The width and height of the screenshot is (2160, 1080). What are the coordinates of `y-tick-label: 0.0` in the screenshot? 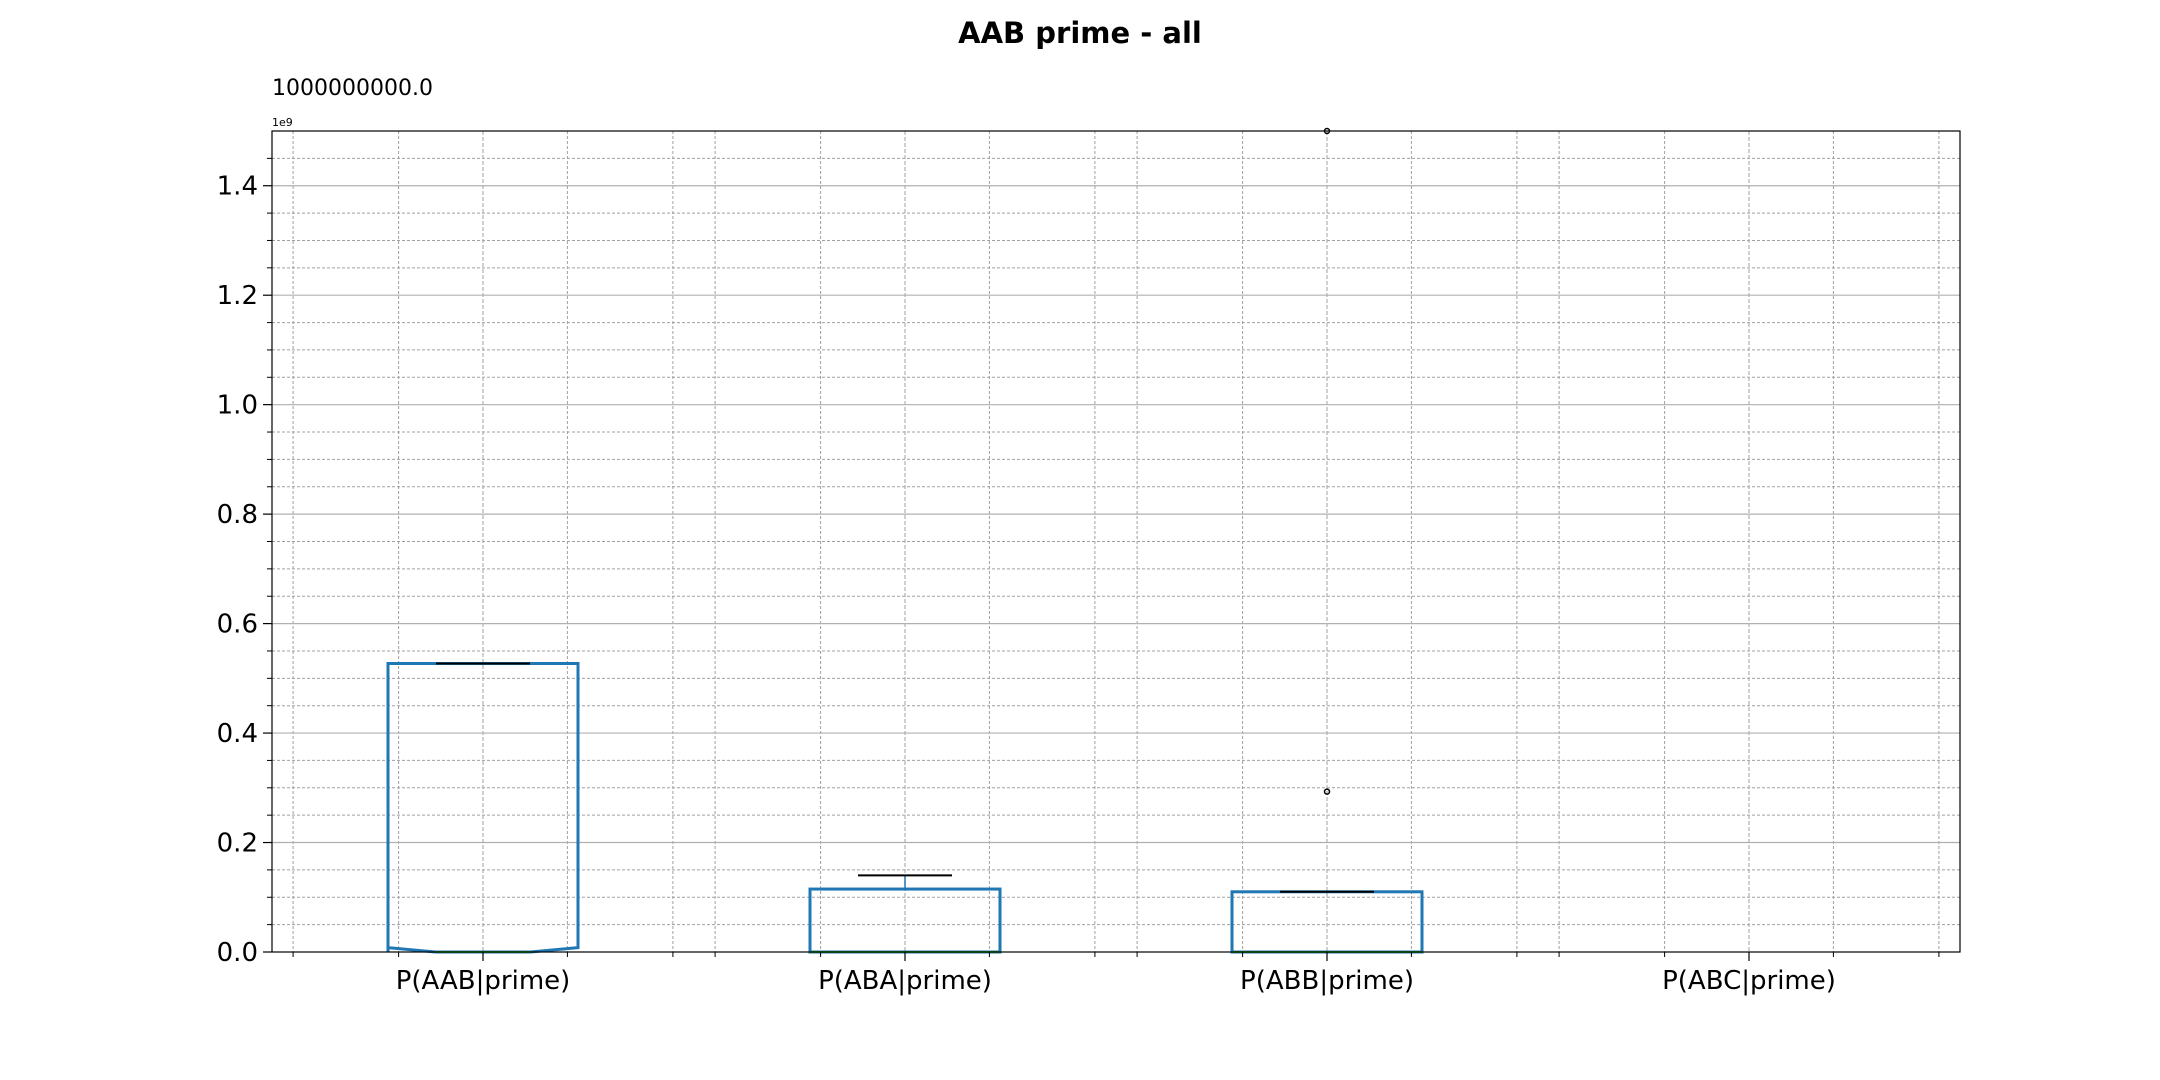 It's located at (237, 953).